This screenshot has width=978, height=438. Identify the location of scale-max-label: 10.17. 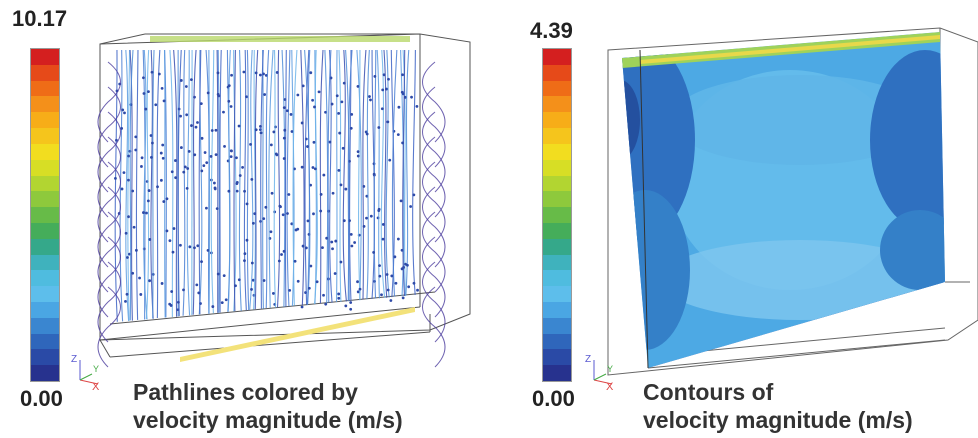
(40, 18).